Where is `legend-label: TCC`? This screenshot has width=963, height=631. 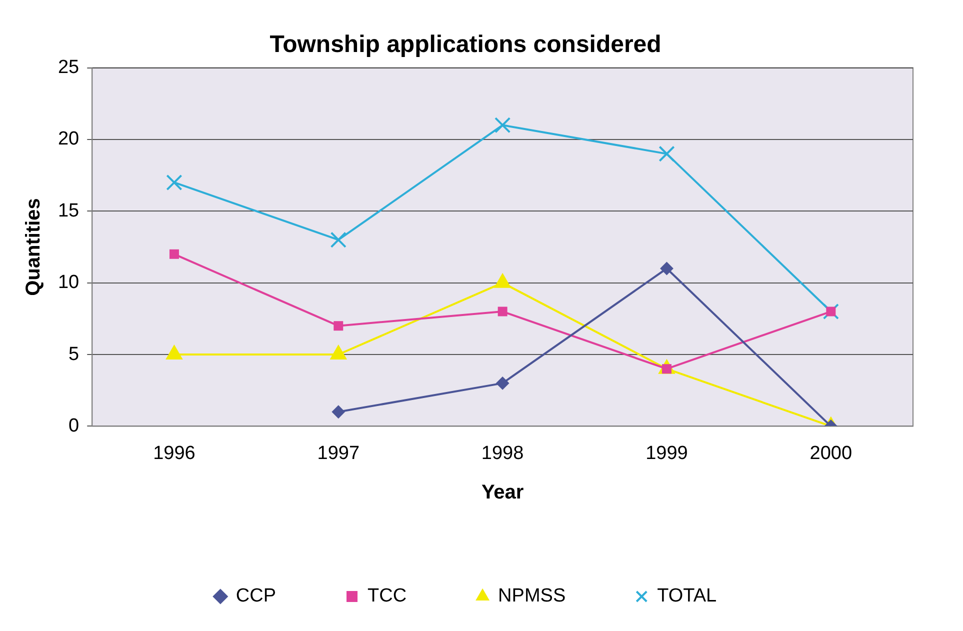
legend-label: TCC is located at coordinates (387, 596).